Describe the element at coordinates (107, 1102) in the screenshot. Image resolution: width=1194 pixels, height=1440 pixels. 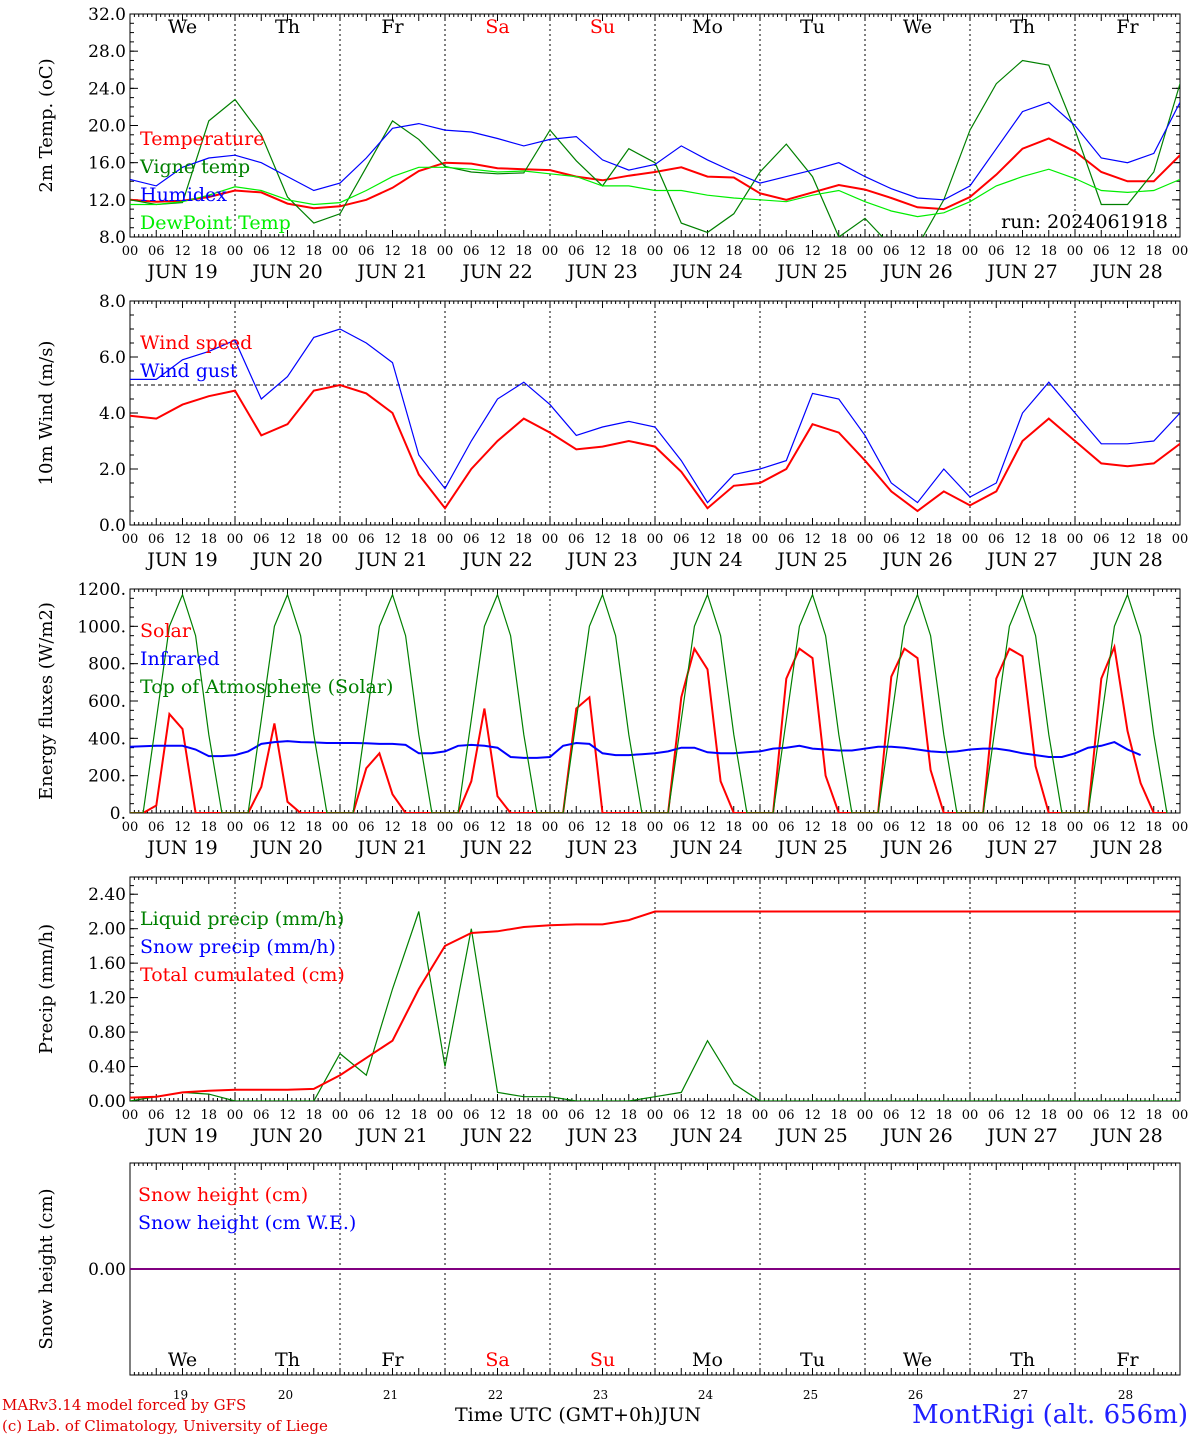
I see `y-tick-label: 0.00` at that location.